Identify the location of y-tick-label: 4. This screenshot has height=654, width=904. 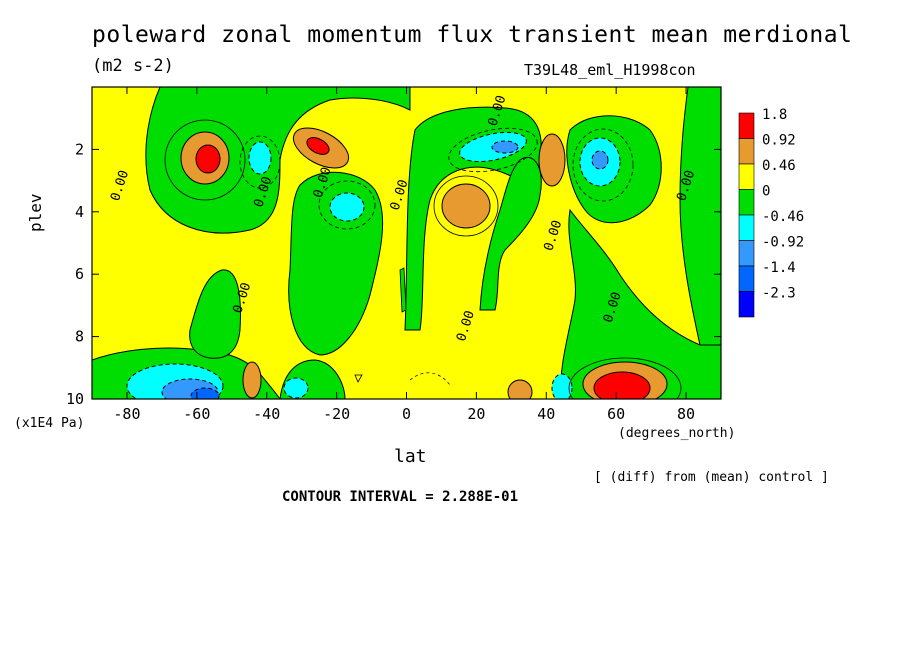
(79, 212).